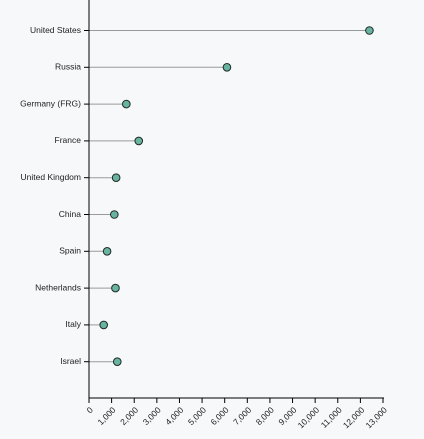 Image resolution: width=424 pixels, height=439 pixels. What do you see at coordinates (129, 416) in the screenshot?
I see `x-tick-label: 2,000` at bounding box center [129, 416].